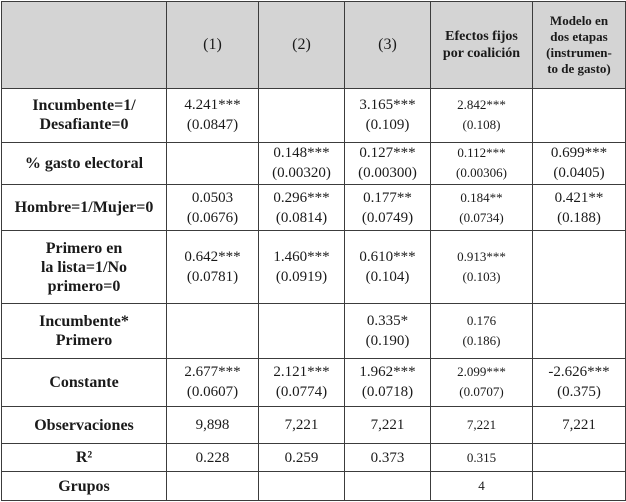  I want to click on coefficient-value: 0.315, so click(481, 457).